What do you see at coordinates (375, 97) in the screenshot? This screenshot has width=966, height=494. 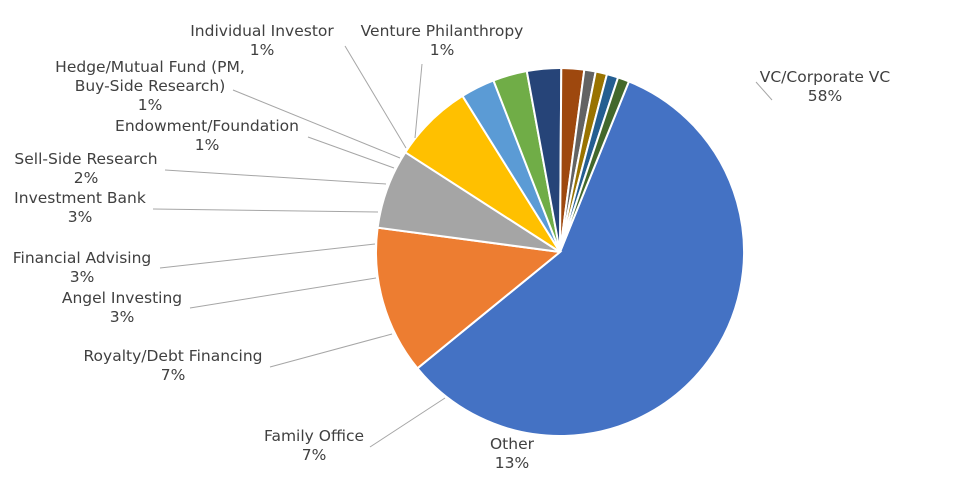 I see `leader-line-individual-investor` at bounding box center [375, 97].